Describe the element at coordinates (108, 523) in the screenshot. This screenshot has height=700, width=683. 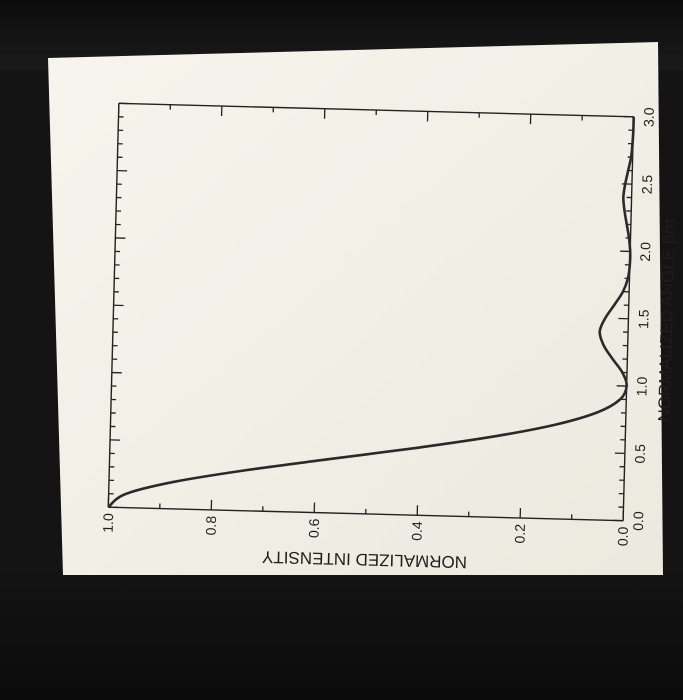
I see `y-tick-label: 1.0` at that location.